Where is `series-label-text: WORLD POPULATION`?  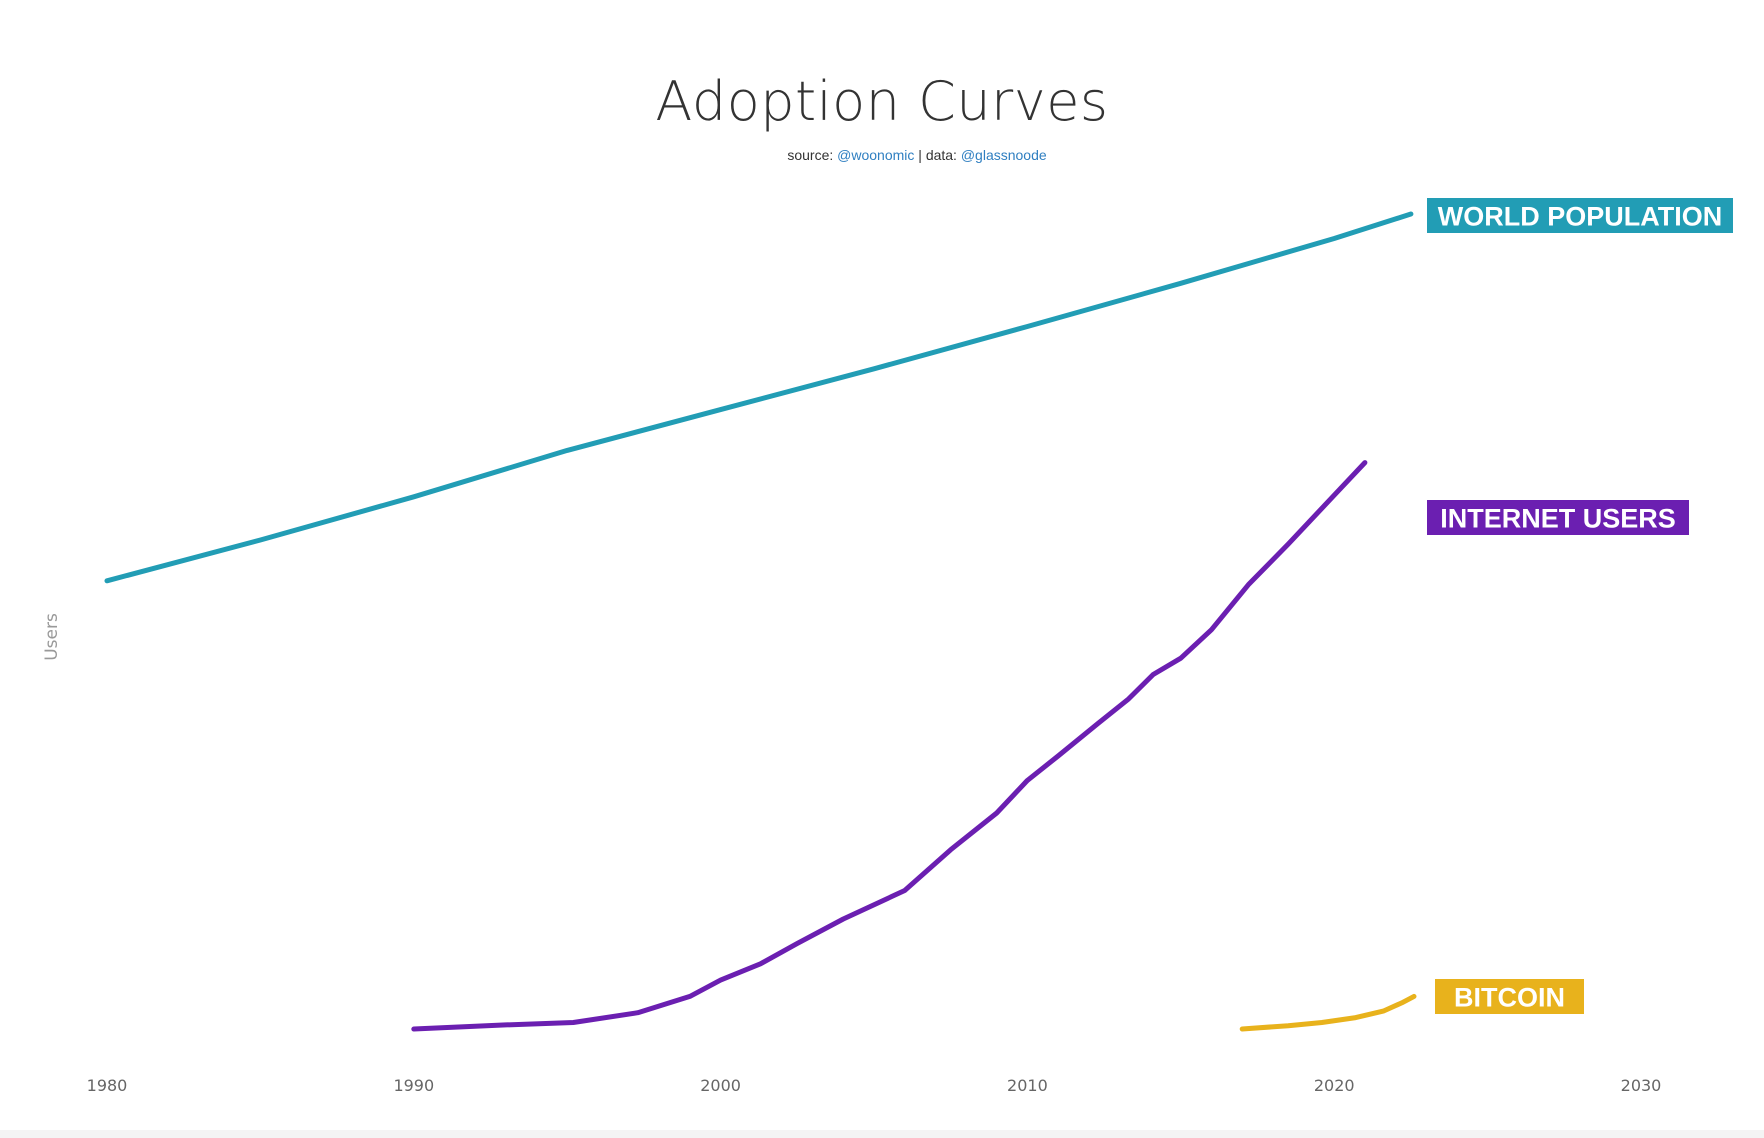 series-label-text: WORLD POPULATION is located at coordinates (1580, 217).